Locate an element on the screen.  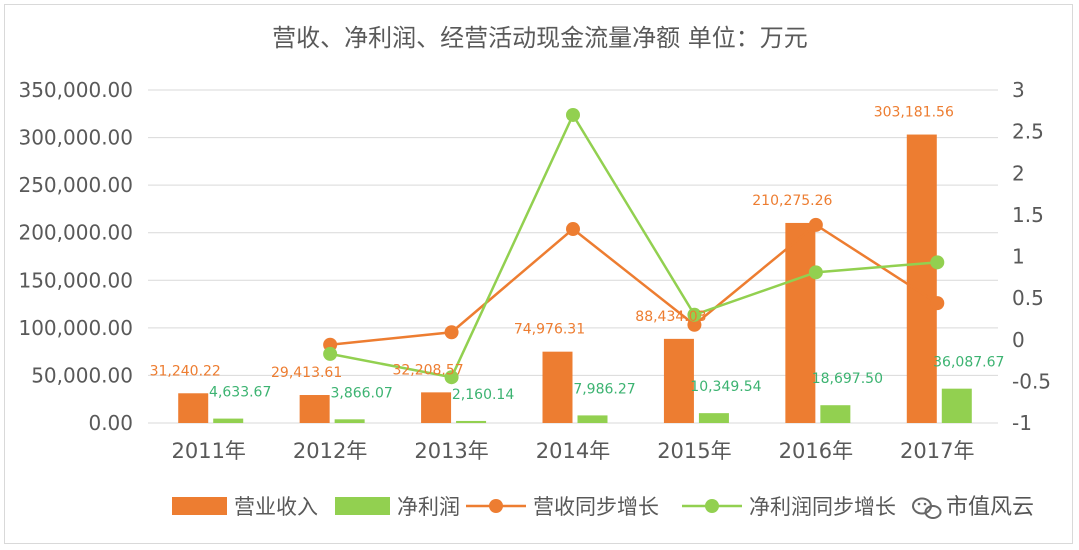
data-label: 210,275.26 is located at coordinates (792, 201).